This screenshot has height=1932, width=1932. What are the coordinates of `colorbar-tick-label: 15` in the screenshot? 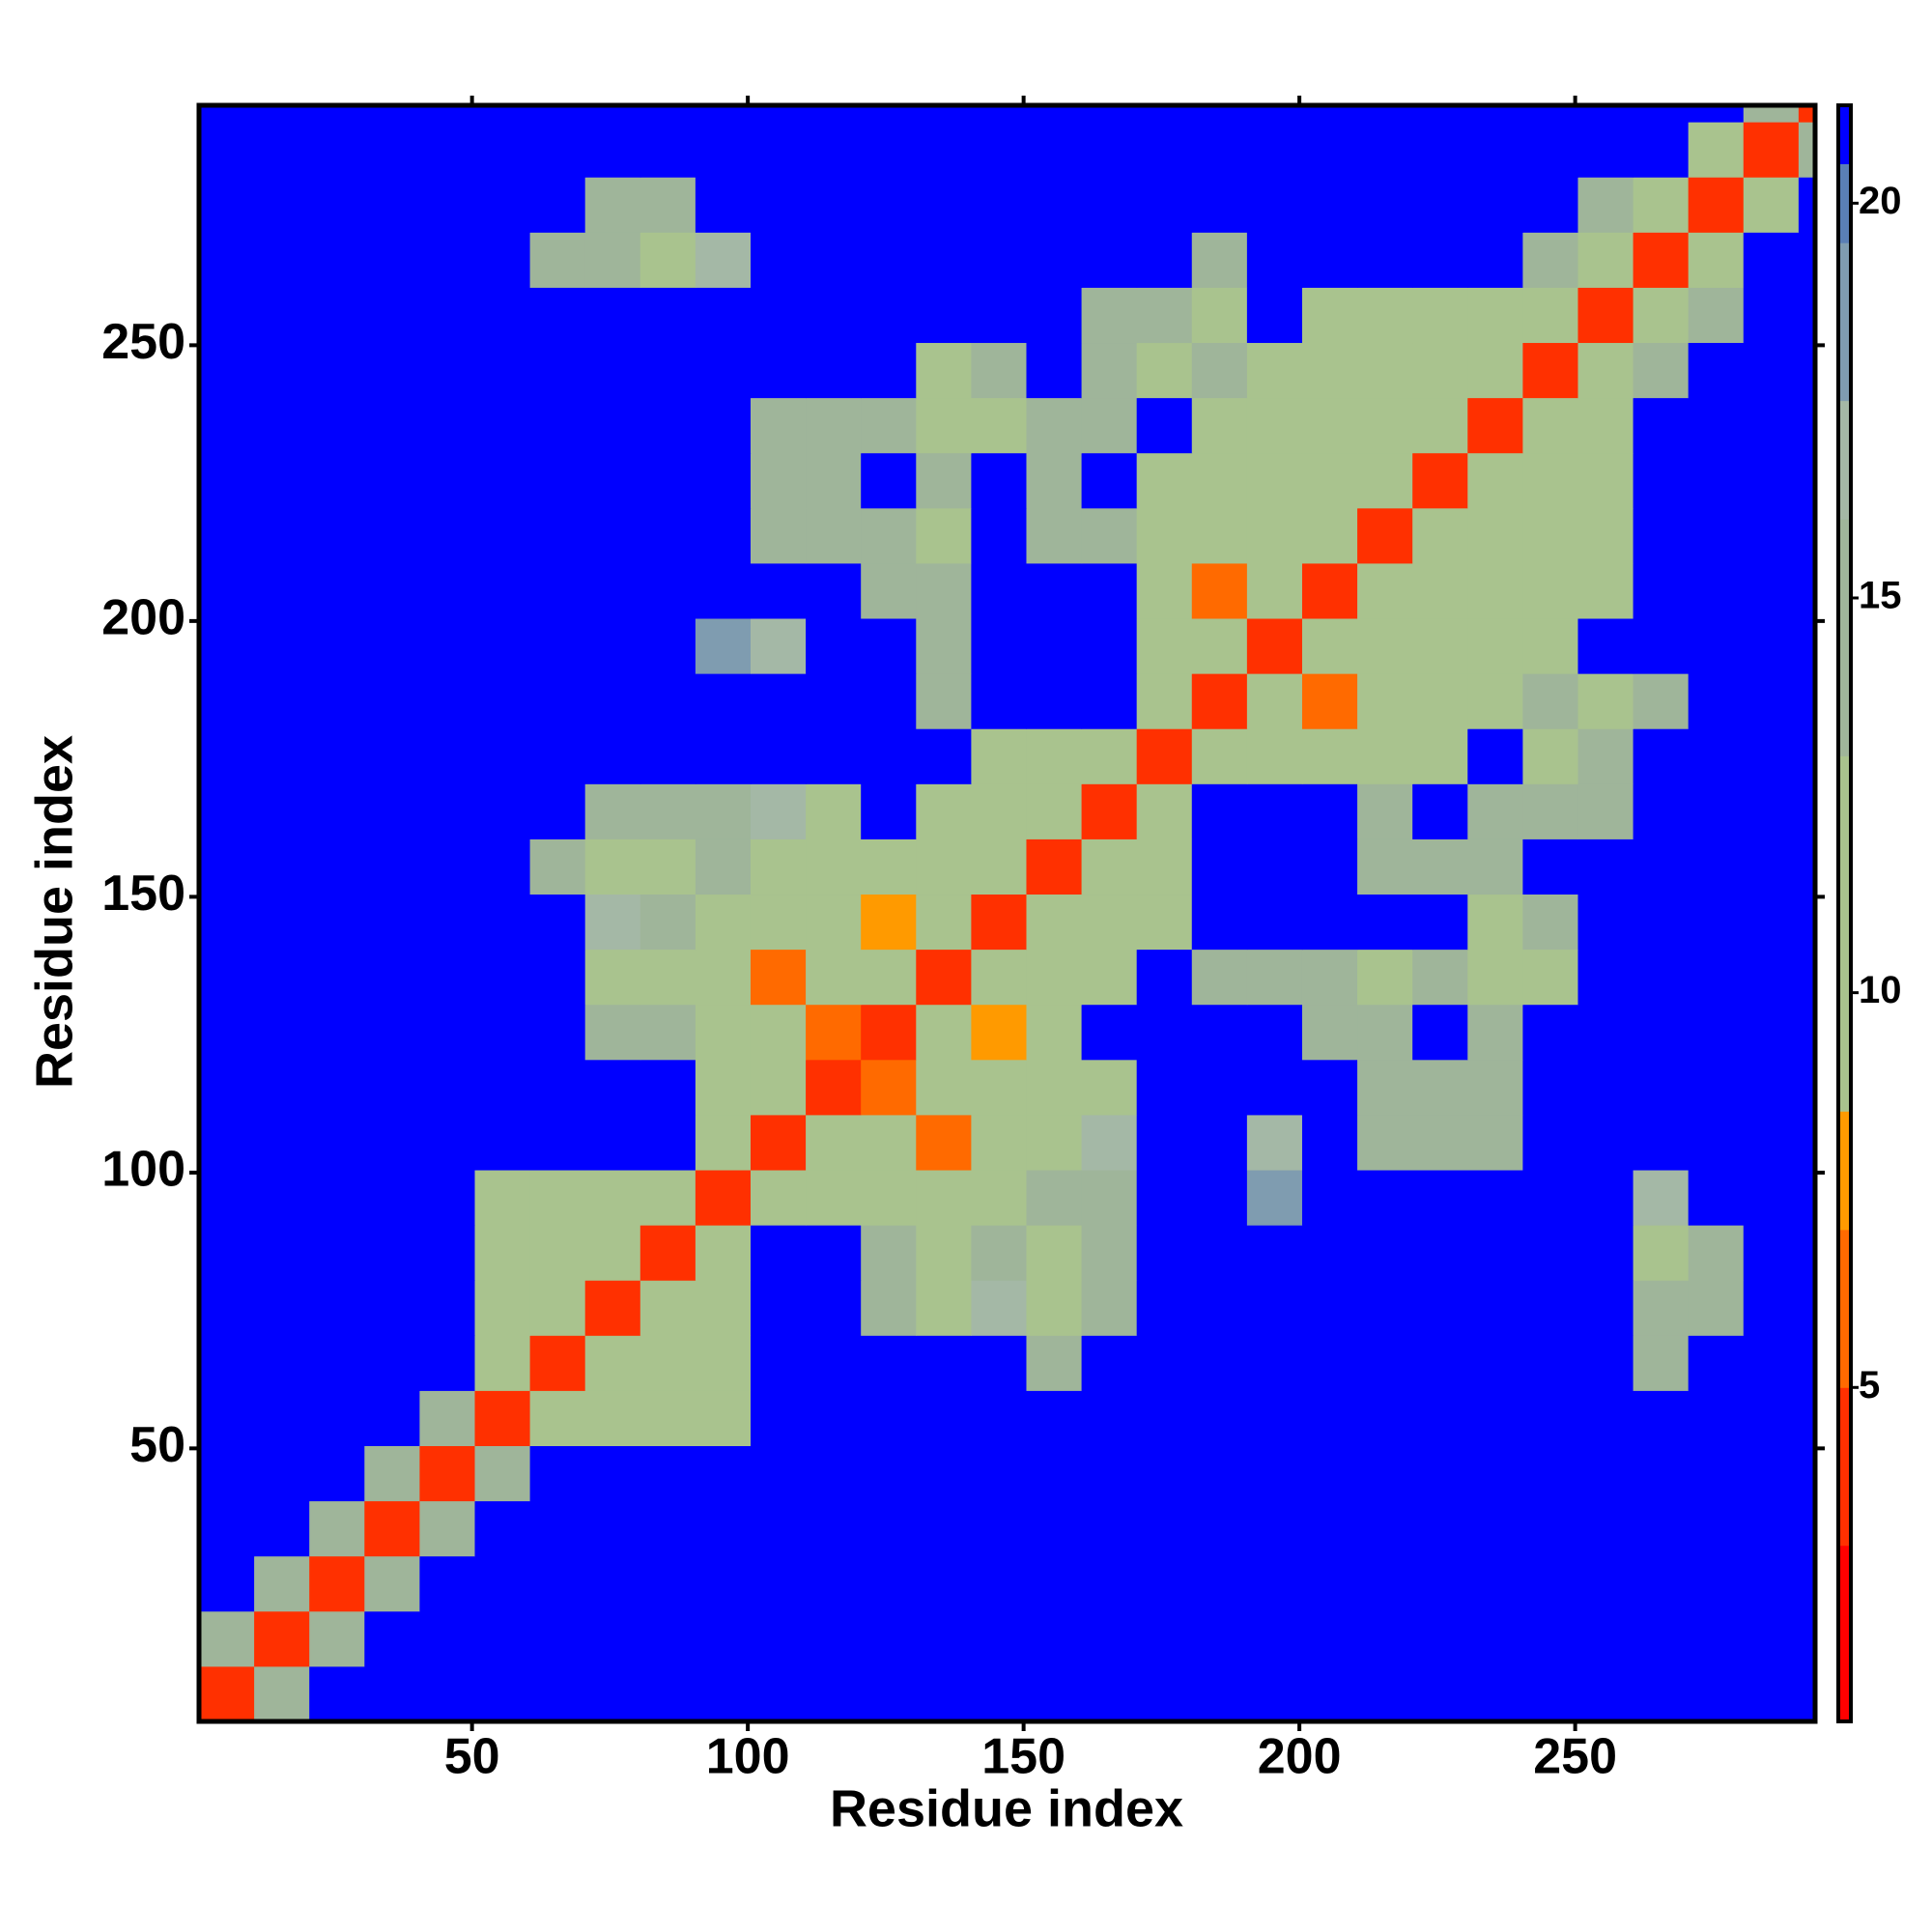 It's located at (1880, 596).